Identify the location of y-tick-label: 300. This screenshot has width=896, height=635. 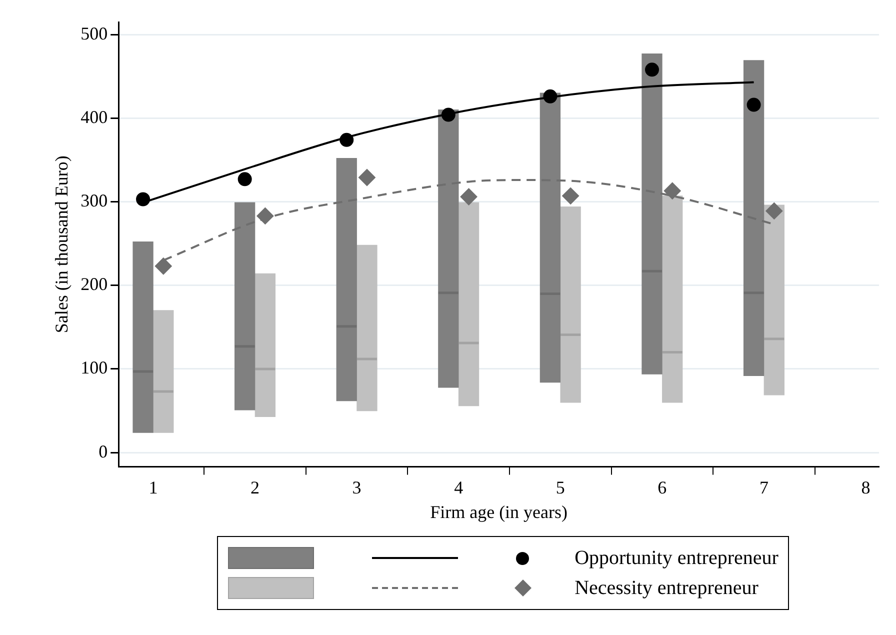
(94, 200).